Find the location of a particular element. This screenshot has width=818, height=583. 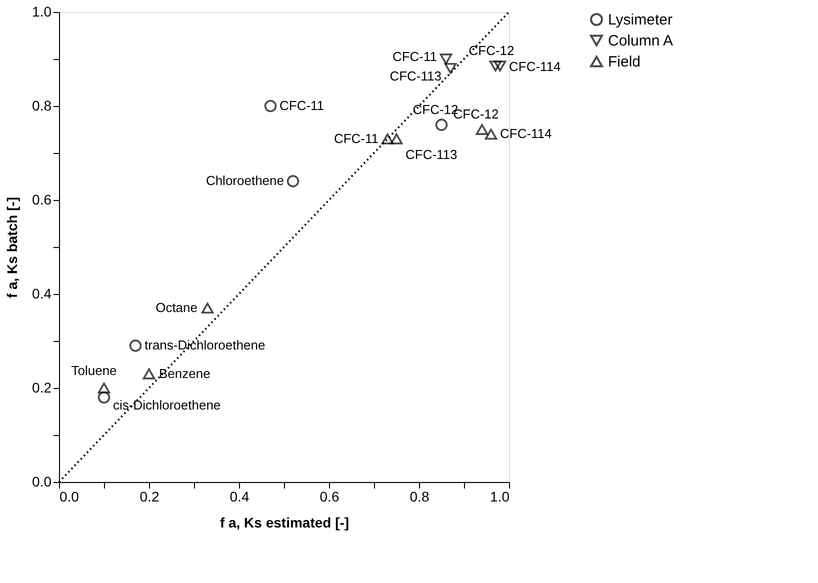

x-tick-label: 1.0 is located at coordinates (500, 496).